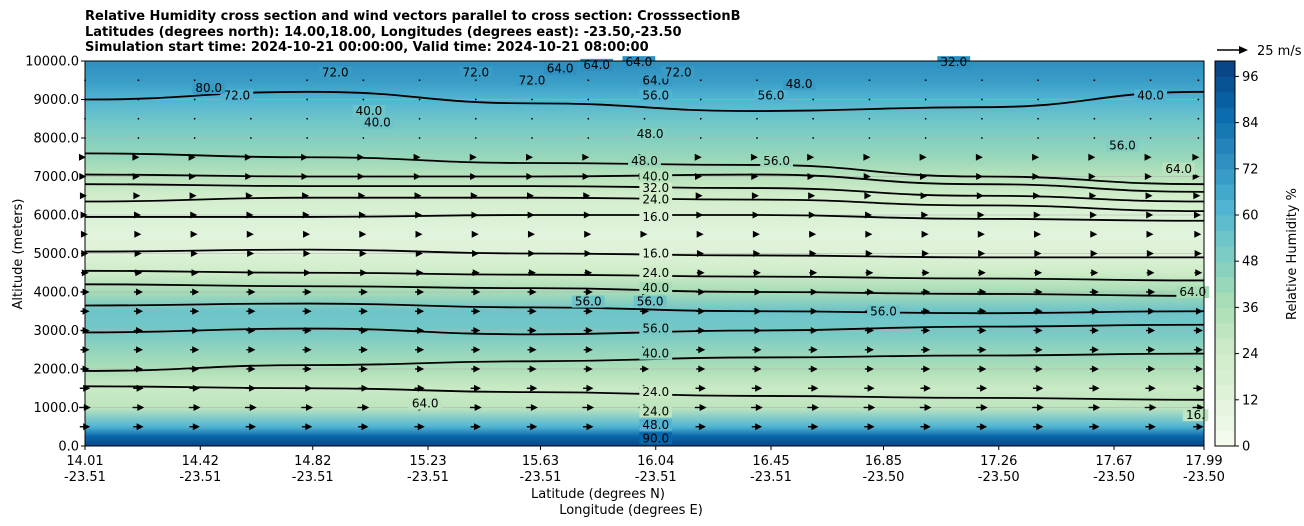  I want to click on contour-label: 64.0, so click(596, 65).